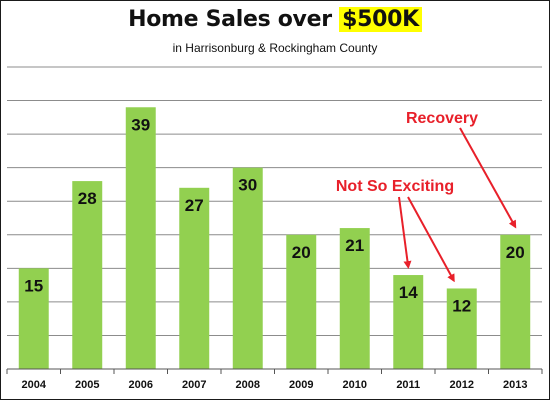  What do you see at coordinates (33, 285) in the screenshot?
I see `data-label-2004: 15` at bounding box center [33, 285].